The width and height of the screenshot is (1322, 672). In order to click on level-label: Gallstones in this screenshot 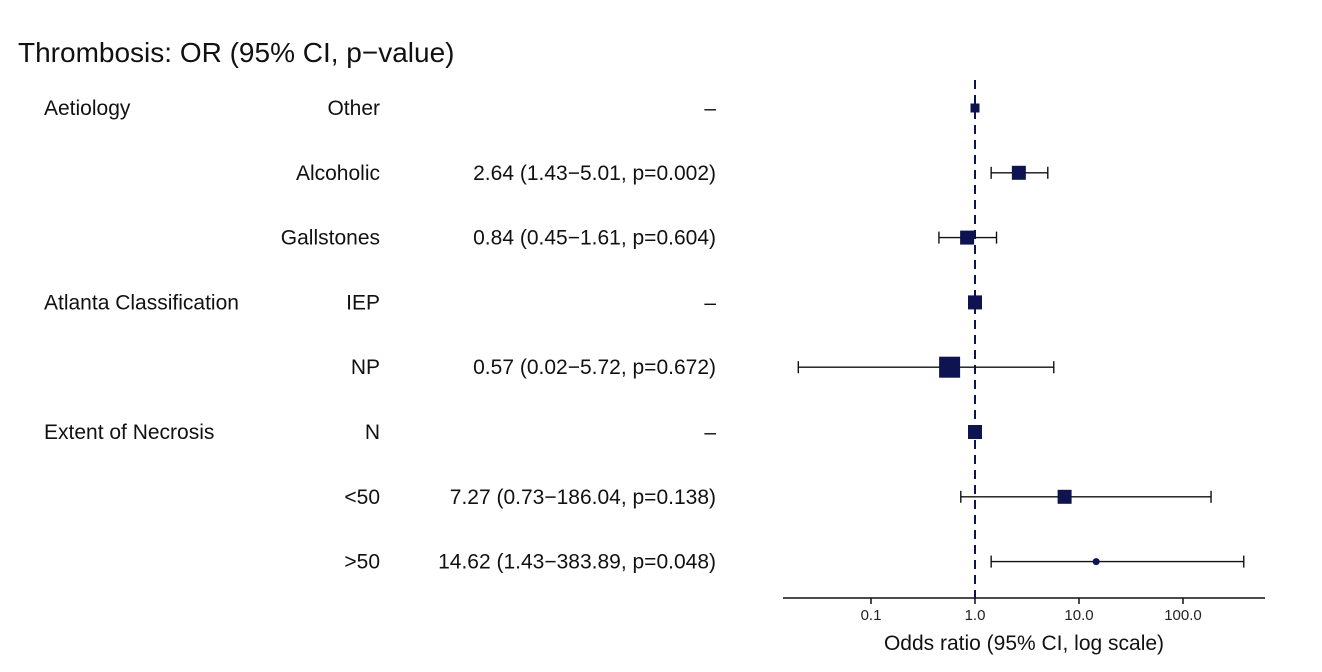, I will do `click(330, 238)`.